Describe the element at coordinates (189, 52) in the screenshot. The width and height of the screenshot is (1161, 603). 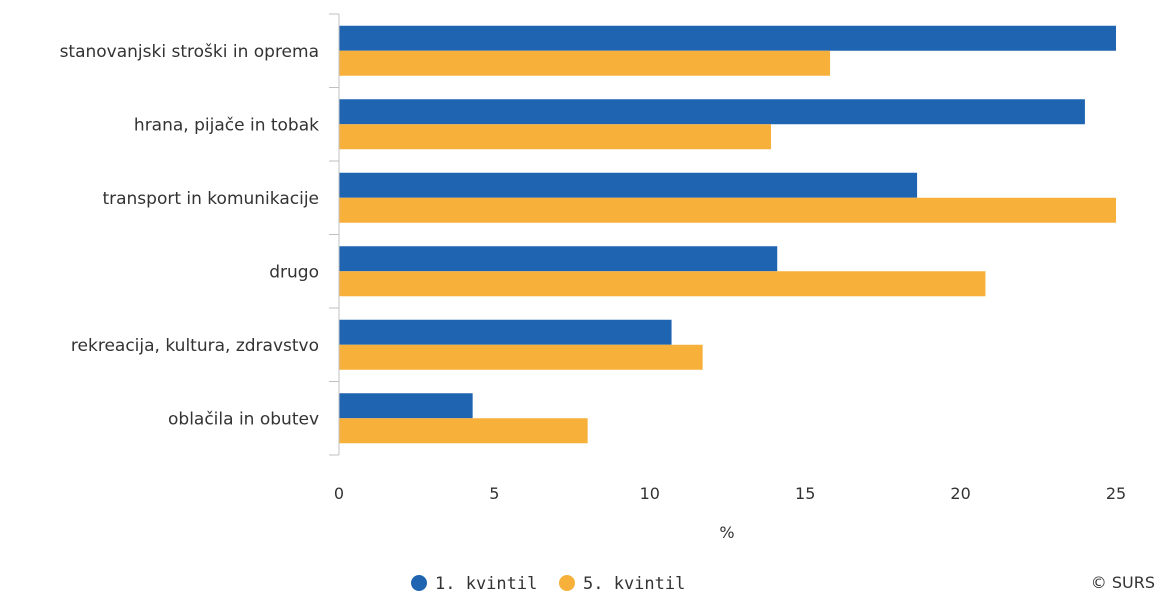
I see `category-label: stanovanjski stroški in oprema` at that location.